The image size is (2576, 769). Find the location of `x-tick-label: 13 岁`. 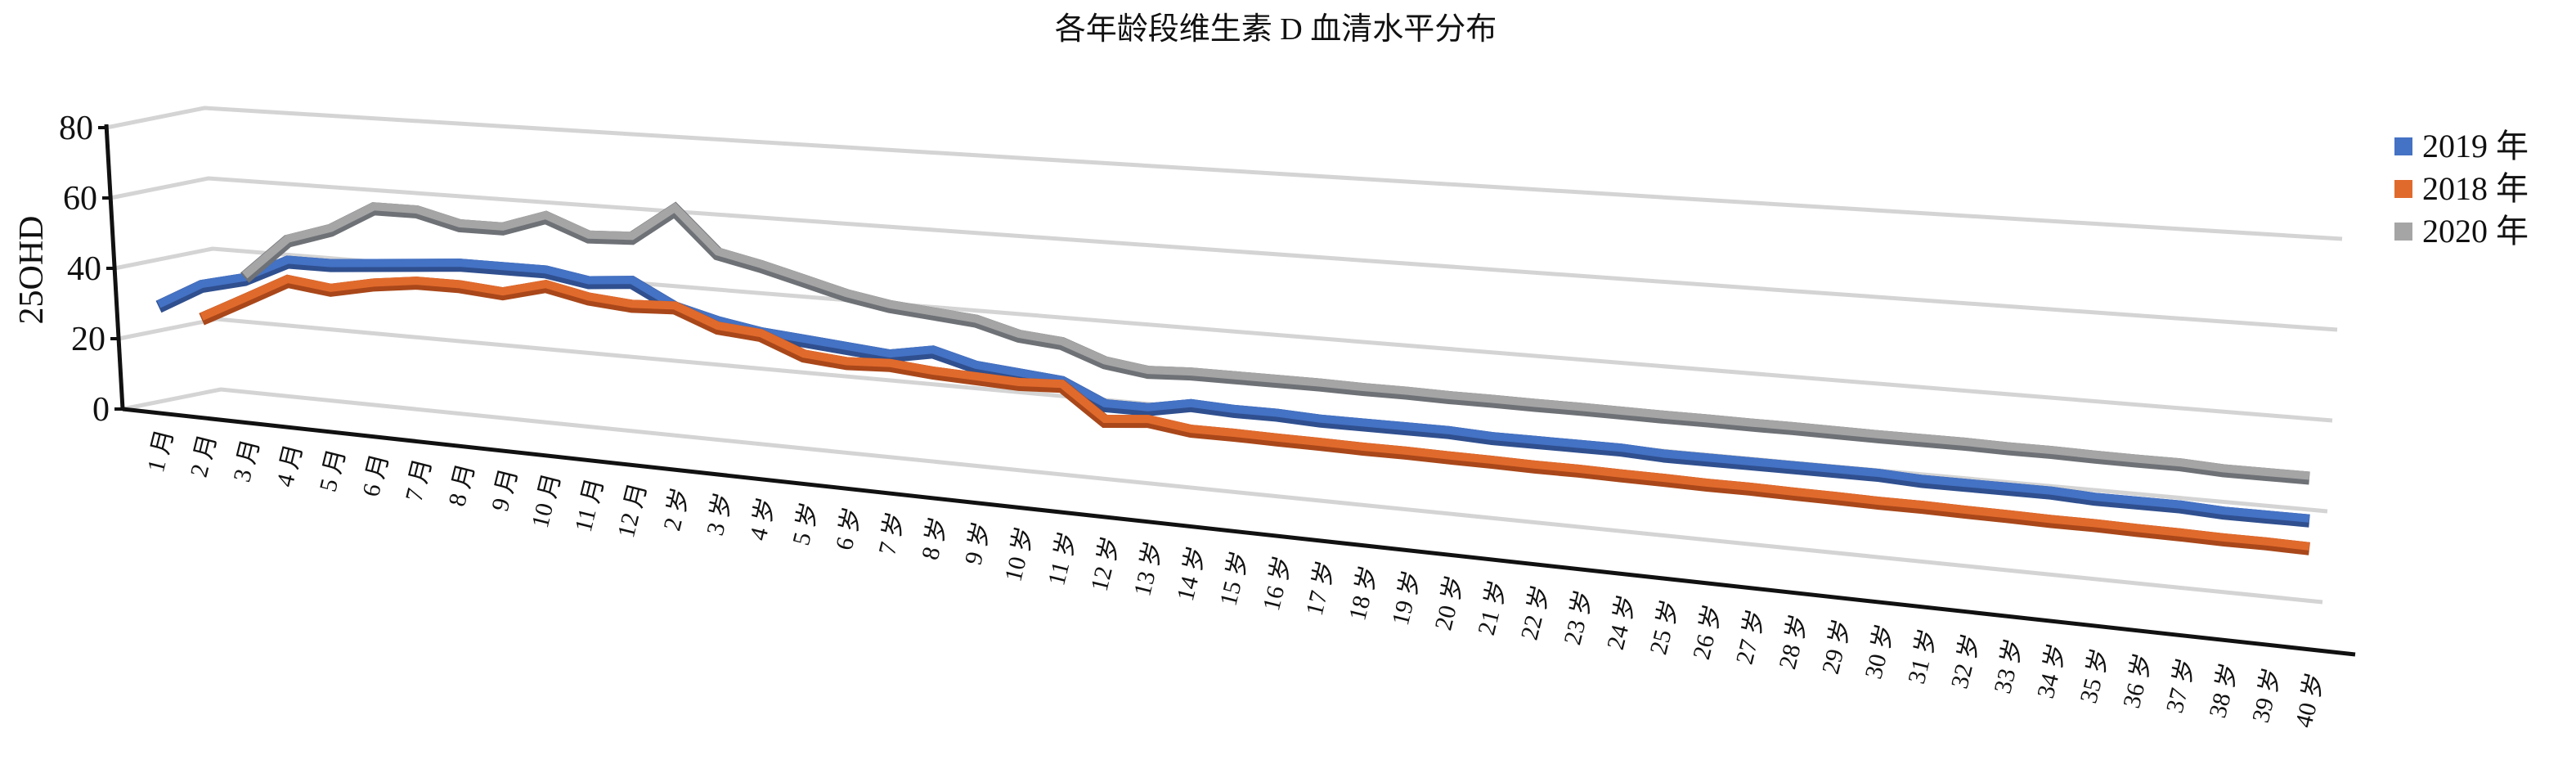

x-tick-label: 13 岁 is located at coordinates (1148, 569).